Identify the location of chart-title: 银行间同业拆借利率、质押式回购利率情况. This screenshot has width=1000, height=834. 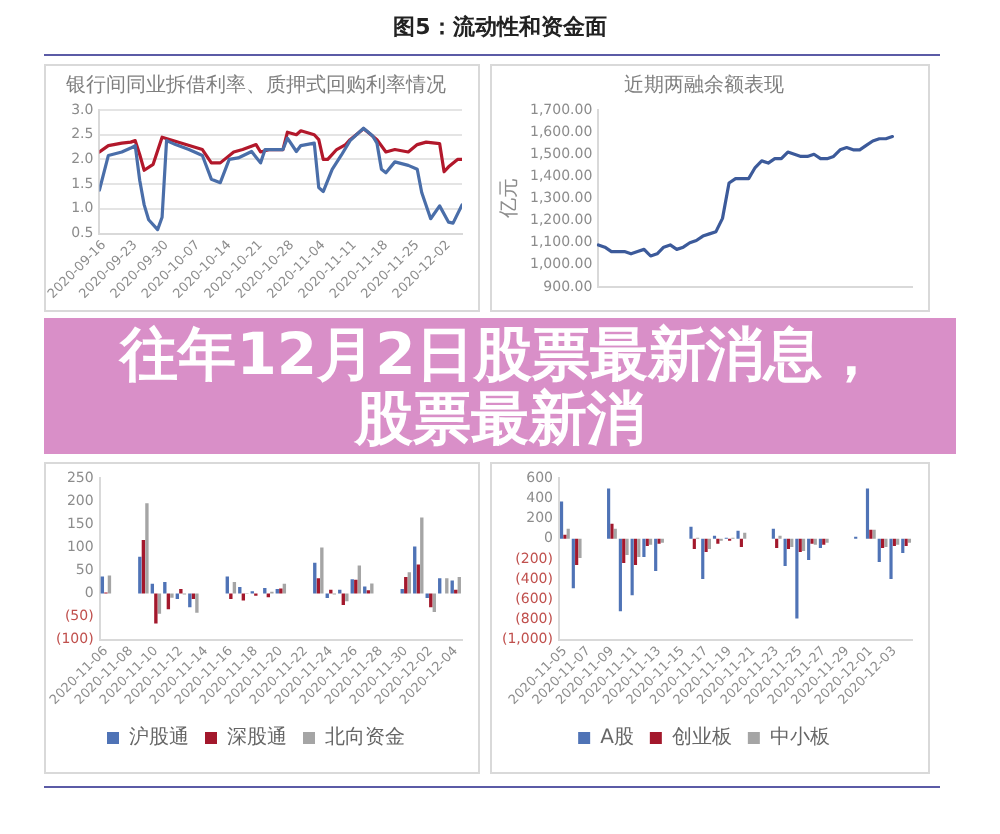
(255, 85).